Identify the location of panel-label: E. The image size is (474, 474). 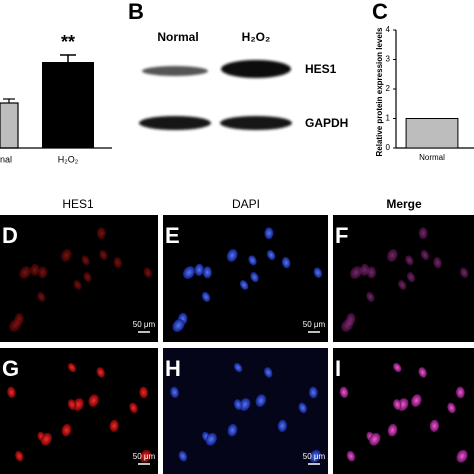
(172, 235).